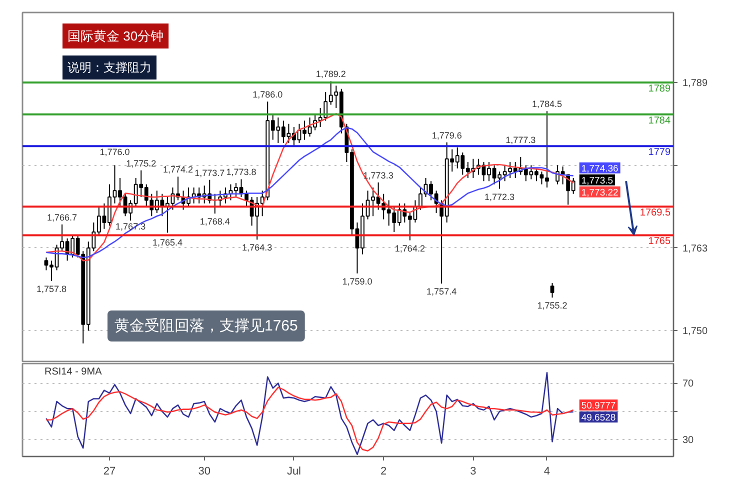  Describe the element at coordinates (695, 332) in the screenshot. I see `y-tick-label: 1,750` at that location.